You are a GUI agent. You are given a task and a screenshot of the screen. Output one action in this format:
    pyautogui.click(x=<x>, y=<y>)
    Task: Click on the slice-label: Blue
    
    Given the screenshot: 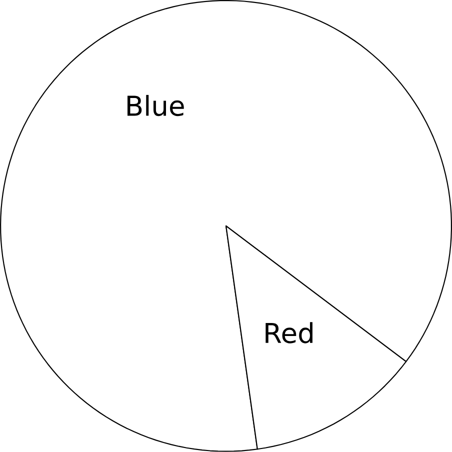 What is the action you would take?
    pyautogui.click(x=156, y=105)
    